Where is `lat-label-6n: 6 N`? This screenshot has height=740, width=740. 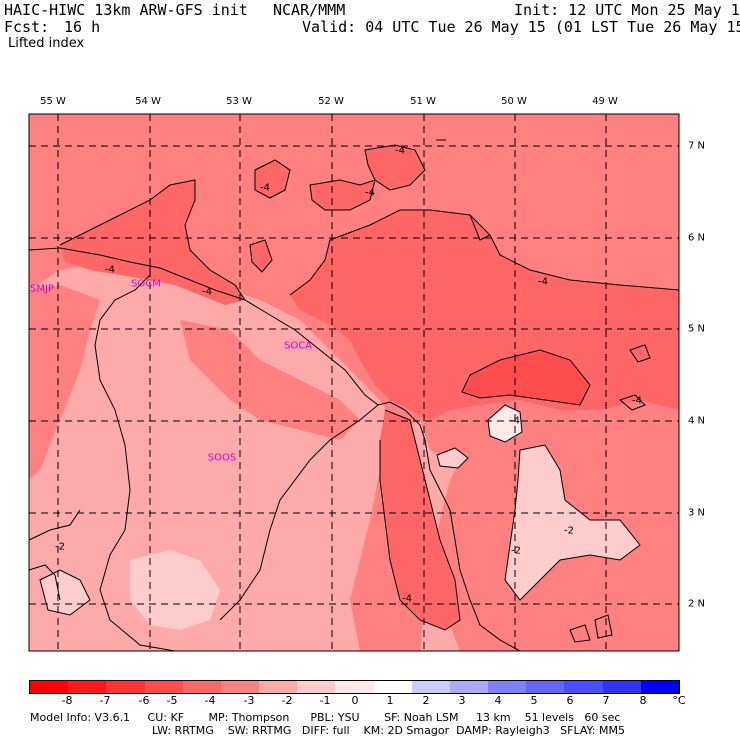 lat-label-6n: 6 N is located at coordinates (697, 238).